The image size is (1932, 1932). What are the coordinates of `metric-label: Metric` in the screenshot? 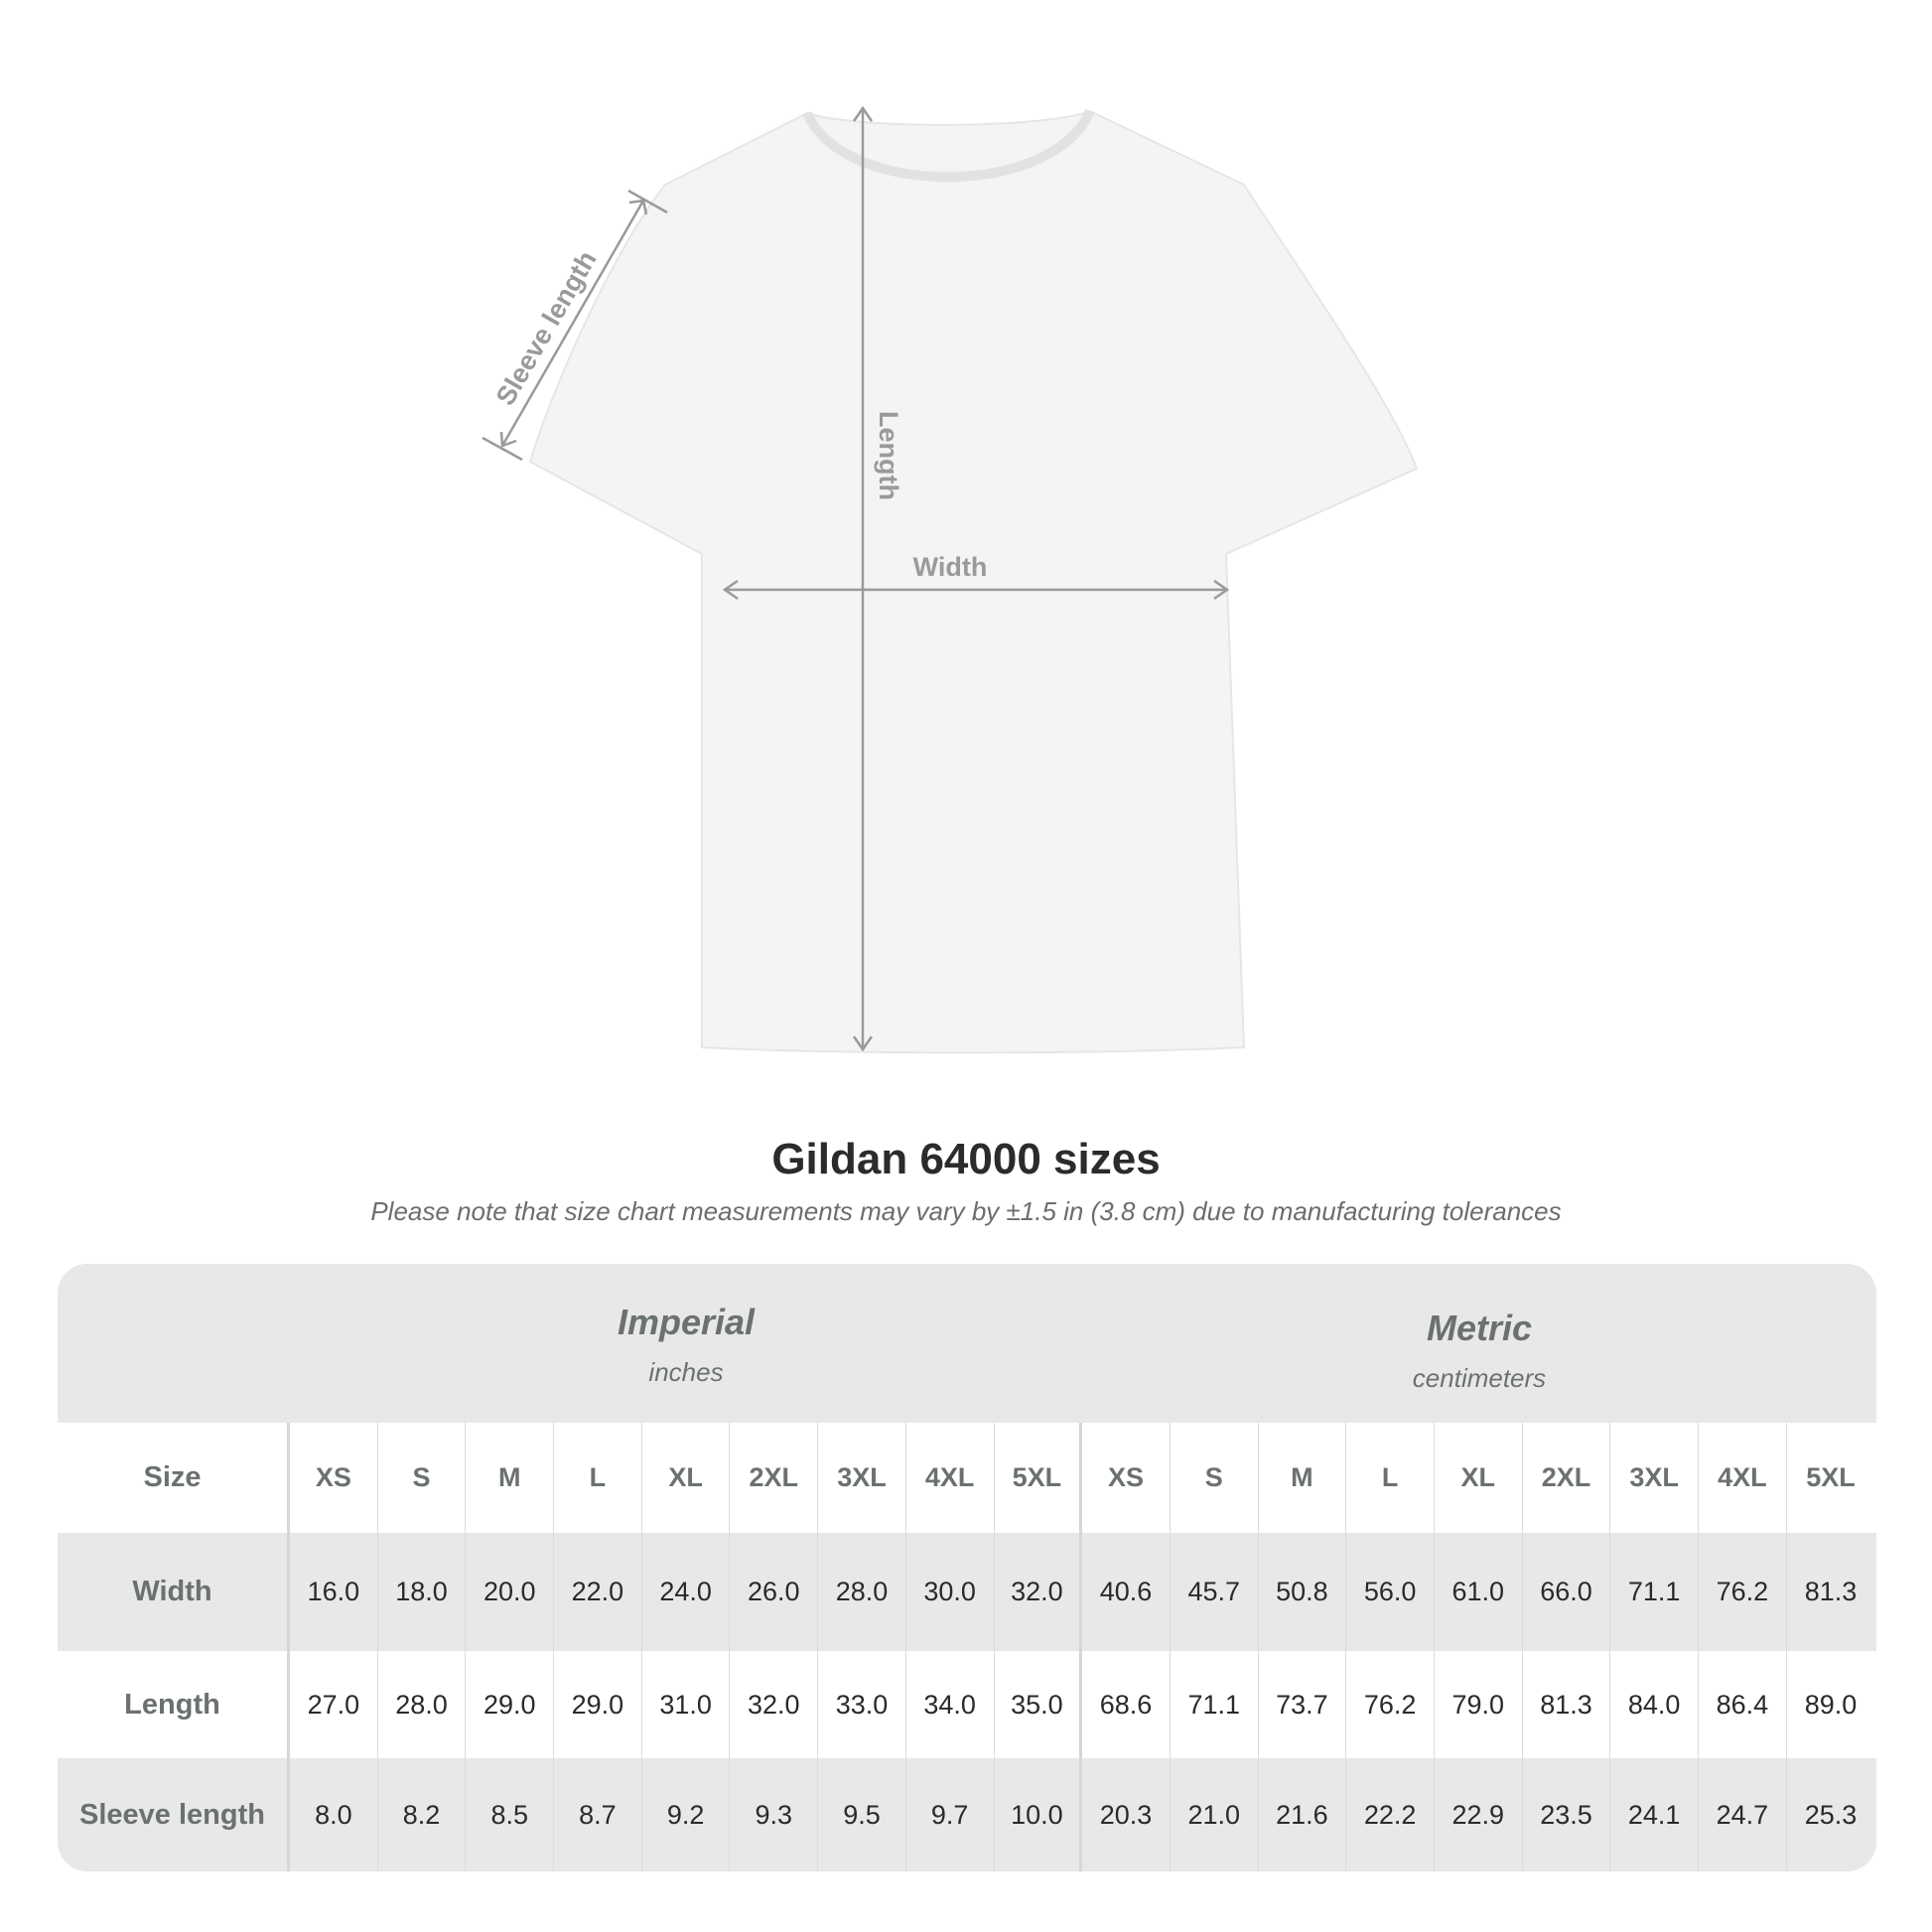 It's located at (1480, 1328).